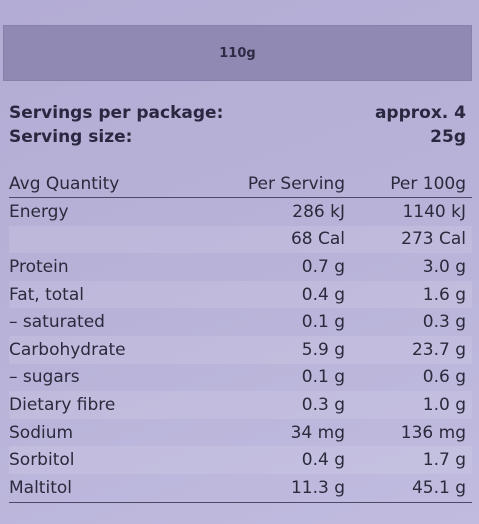 This screenshot has width=479, height=524. What do you see at coordinates (240, 322) in the screenshot?
I see `table-row: – saturated 0.1 g 0.3 g` at bounding box center [240, 322].